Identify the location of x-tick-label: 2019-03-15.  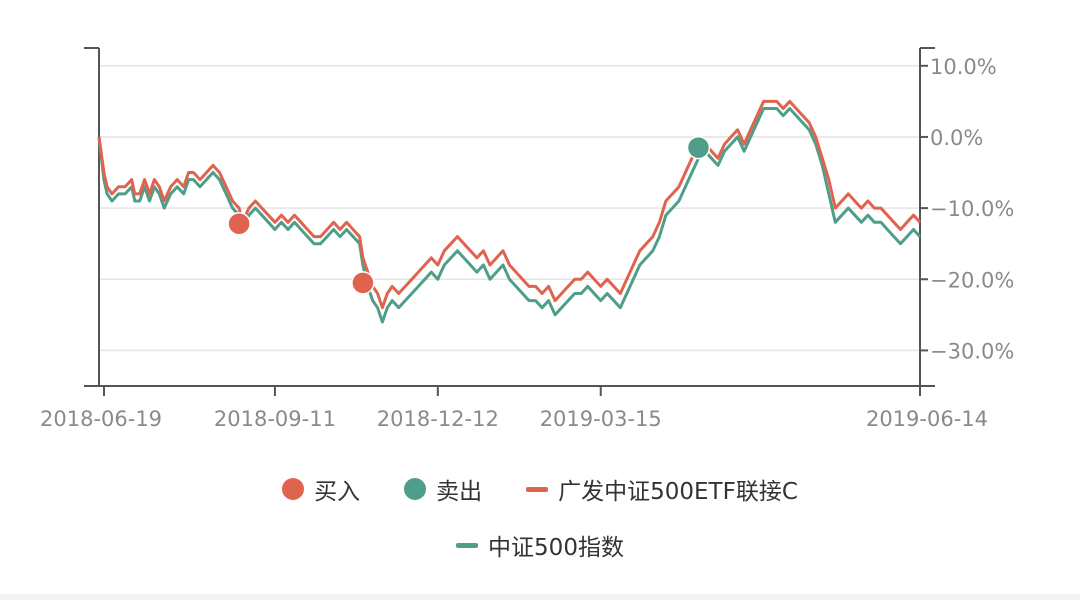
(601, 419).